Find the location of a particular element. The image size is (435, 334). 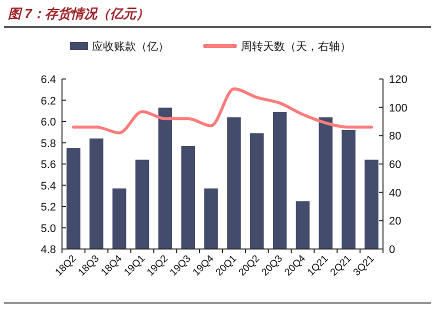

chart-title: 图 7：存货情况（亿元） is located at coordinates (78, 13).